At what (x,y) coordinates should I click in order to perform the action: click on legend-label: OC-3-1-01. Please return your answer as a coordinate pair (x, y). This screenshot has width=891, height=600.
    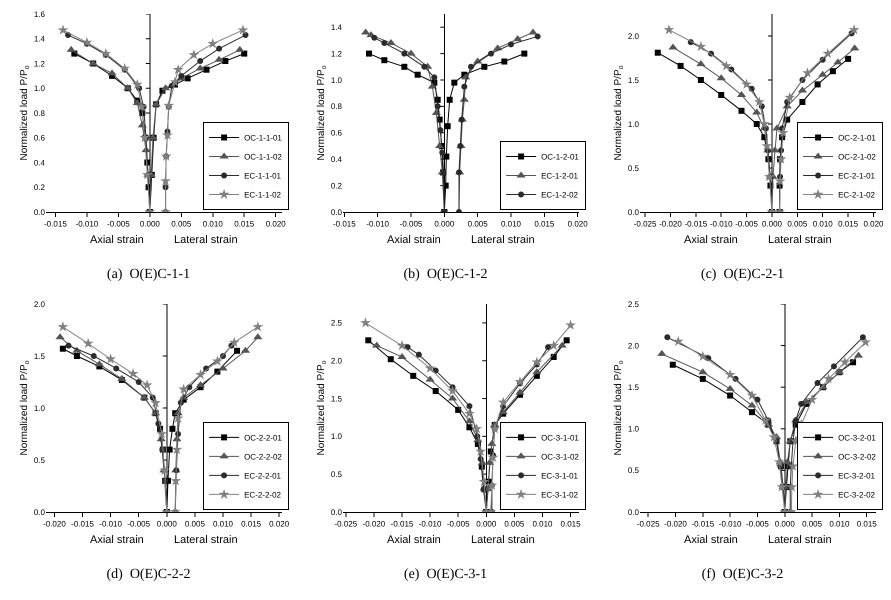
    Looking at the image, I should click on (560, 438).